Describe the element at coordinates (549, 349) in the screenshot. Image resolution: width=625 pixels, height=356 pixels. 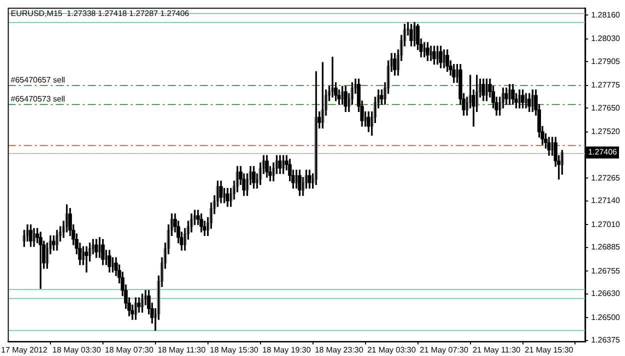
I see `x-tick-label: 21 May 15:30` at that location.